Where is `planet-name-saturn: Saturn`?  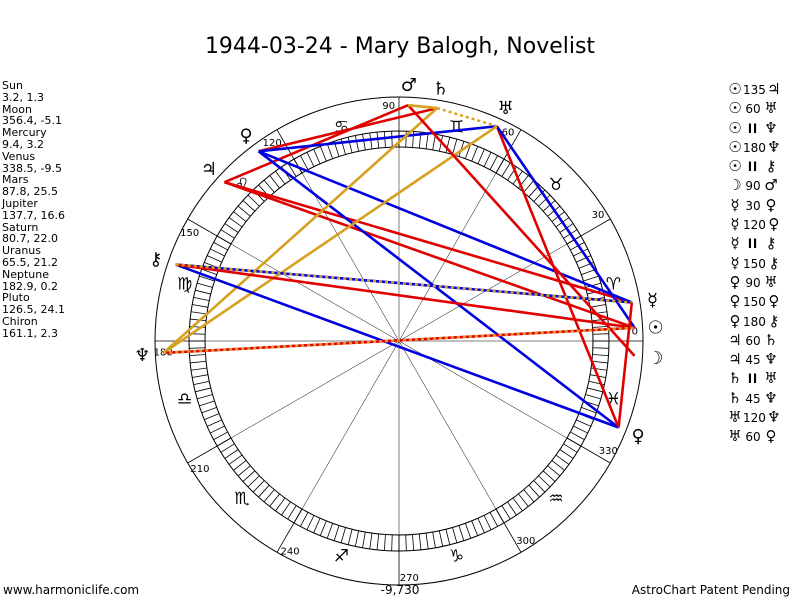
planet-name-saturn: Saturn is located at coordinates (20, 227).